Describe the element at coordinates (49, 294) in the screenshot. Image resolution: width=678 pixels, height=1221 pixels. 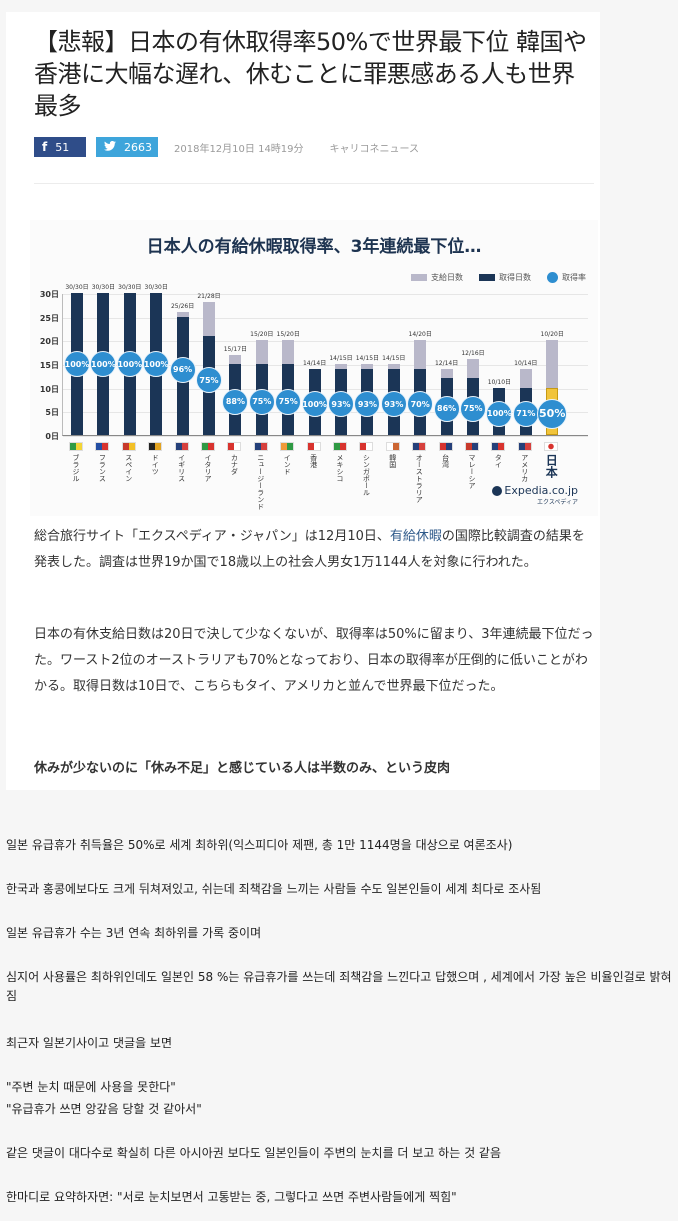
I see `y-tick-label: 30日` at that location.